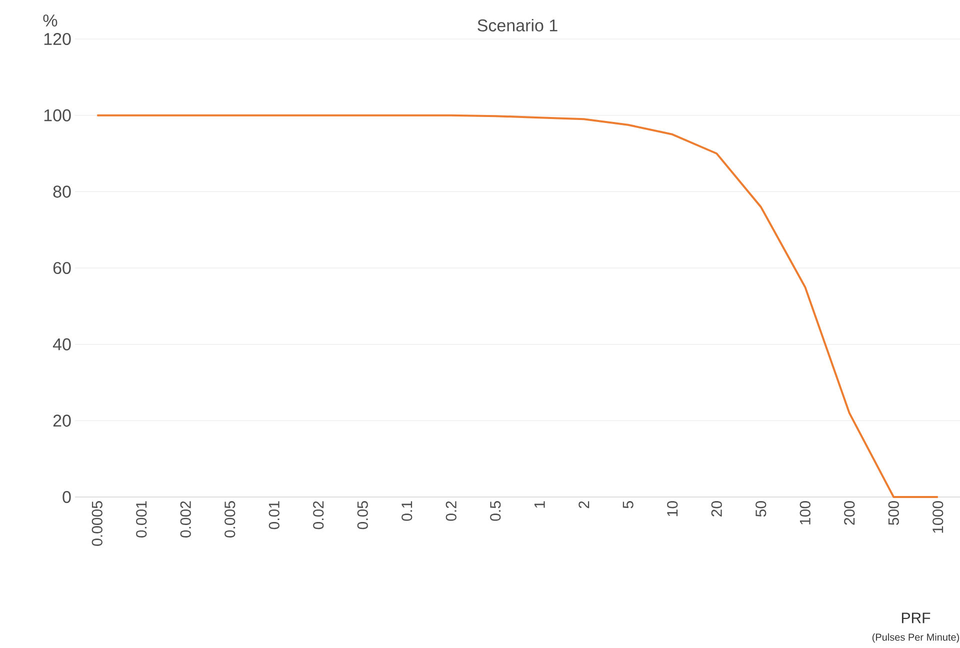 The width and height of the screenshot is (960, 648). Describe the element at coordinates (141, 519) in the screenshot. I see `x-tick-label: 0.001` at that location.